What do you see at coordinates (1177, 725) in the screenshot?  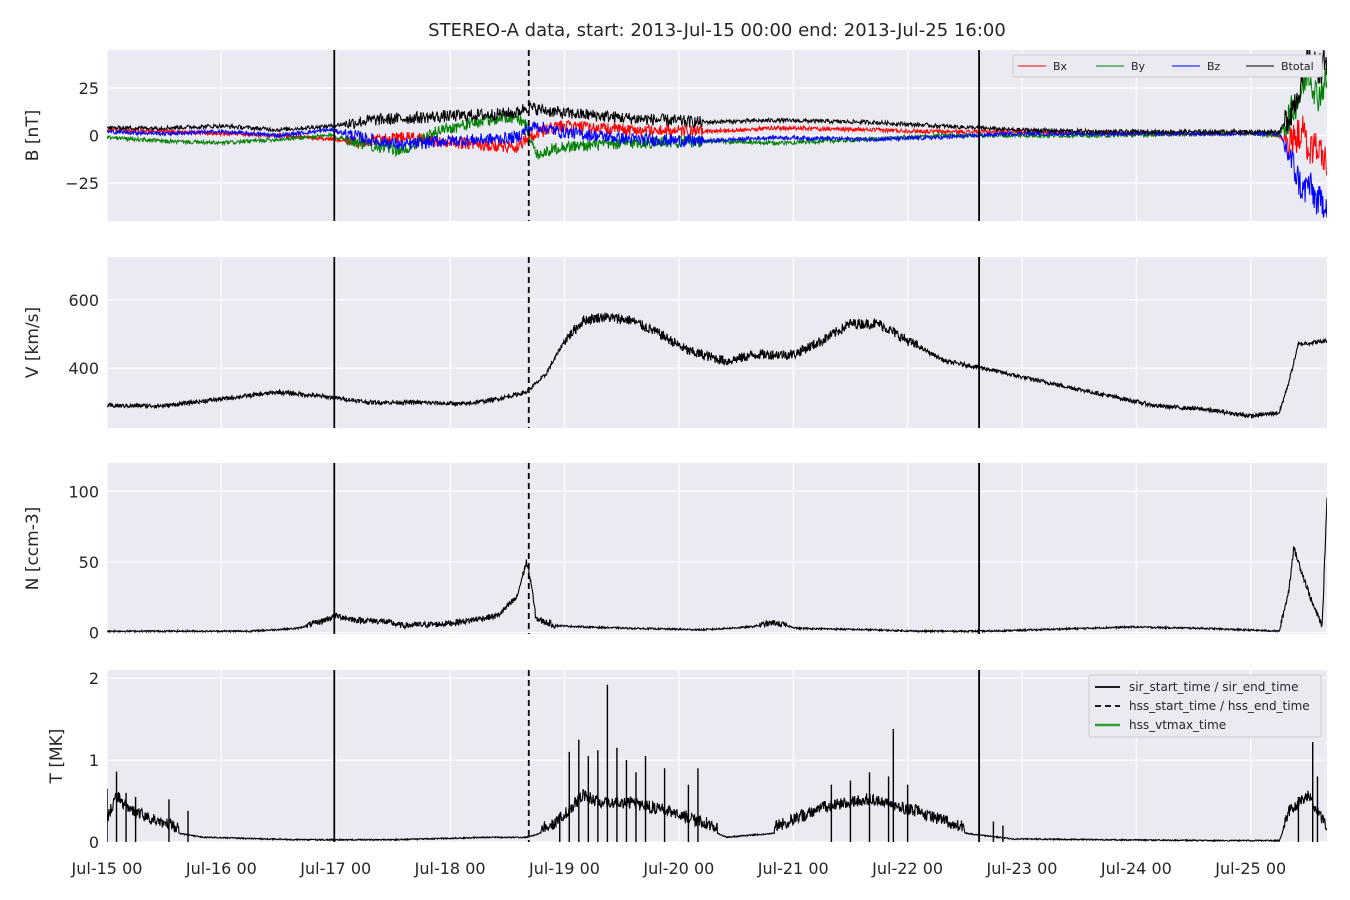 I see `legend-label-hss-vtmax-time: hss_vtmax_time` at bounding box center [1177, 725].